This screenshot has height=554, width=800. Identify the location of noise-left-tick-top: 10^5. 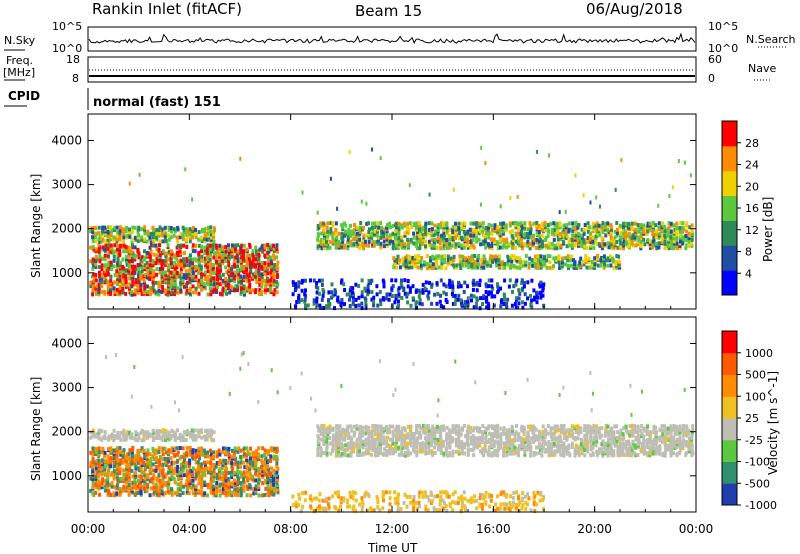
(67, 26).